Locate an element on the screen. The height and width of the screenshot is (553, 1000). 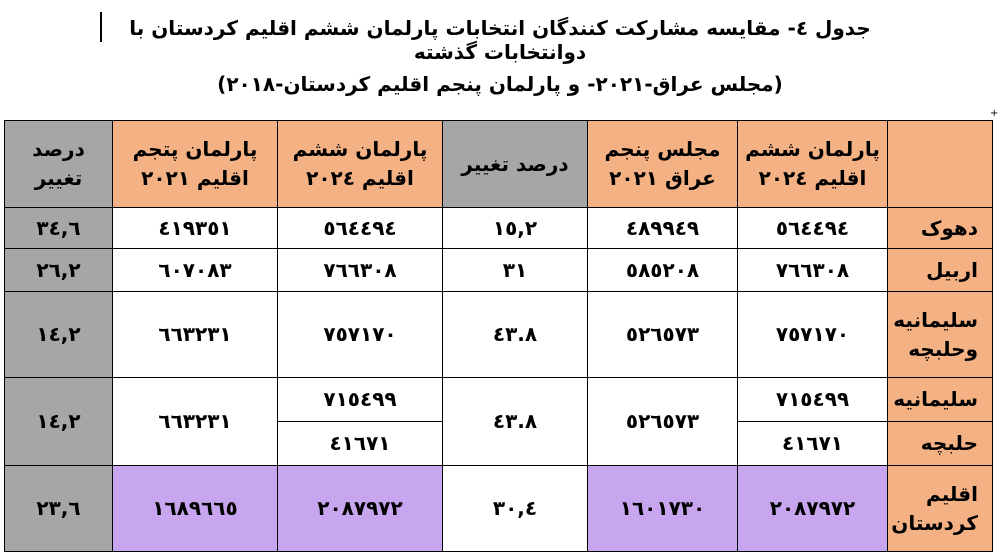
header-fifth-iraq: مجلس پنجم عراق ٢٠٢١ is located at coordinates (662, 164).